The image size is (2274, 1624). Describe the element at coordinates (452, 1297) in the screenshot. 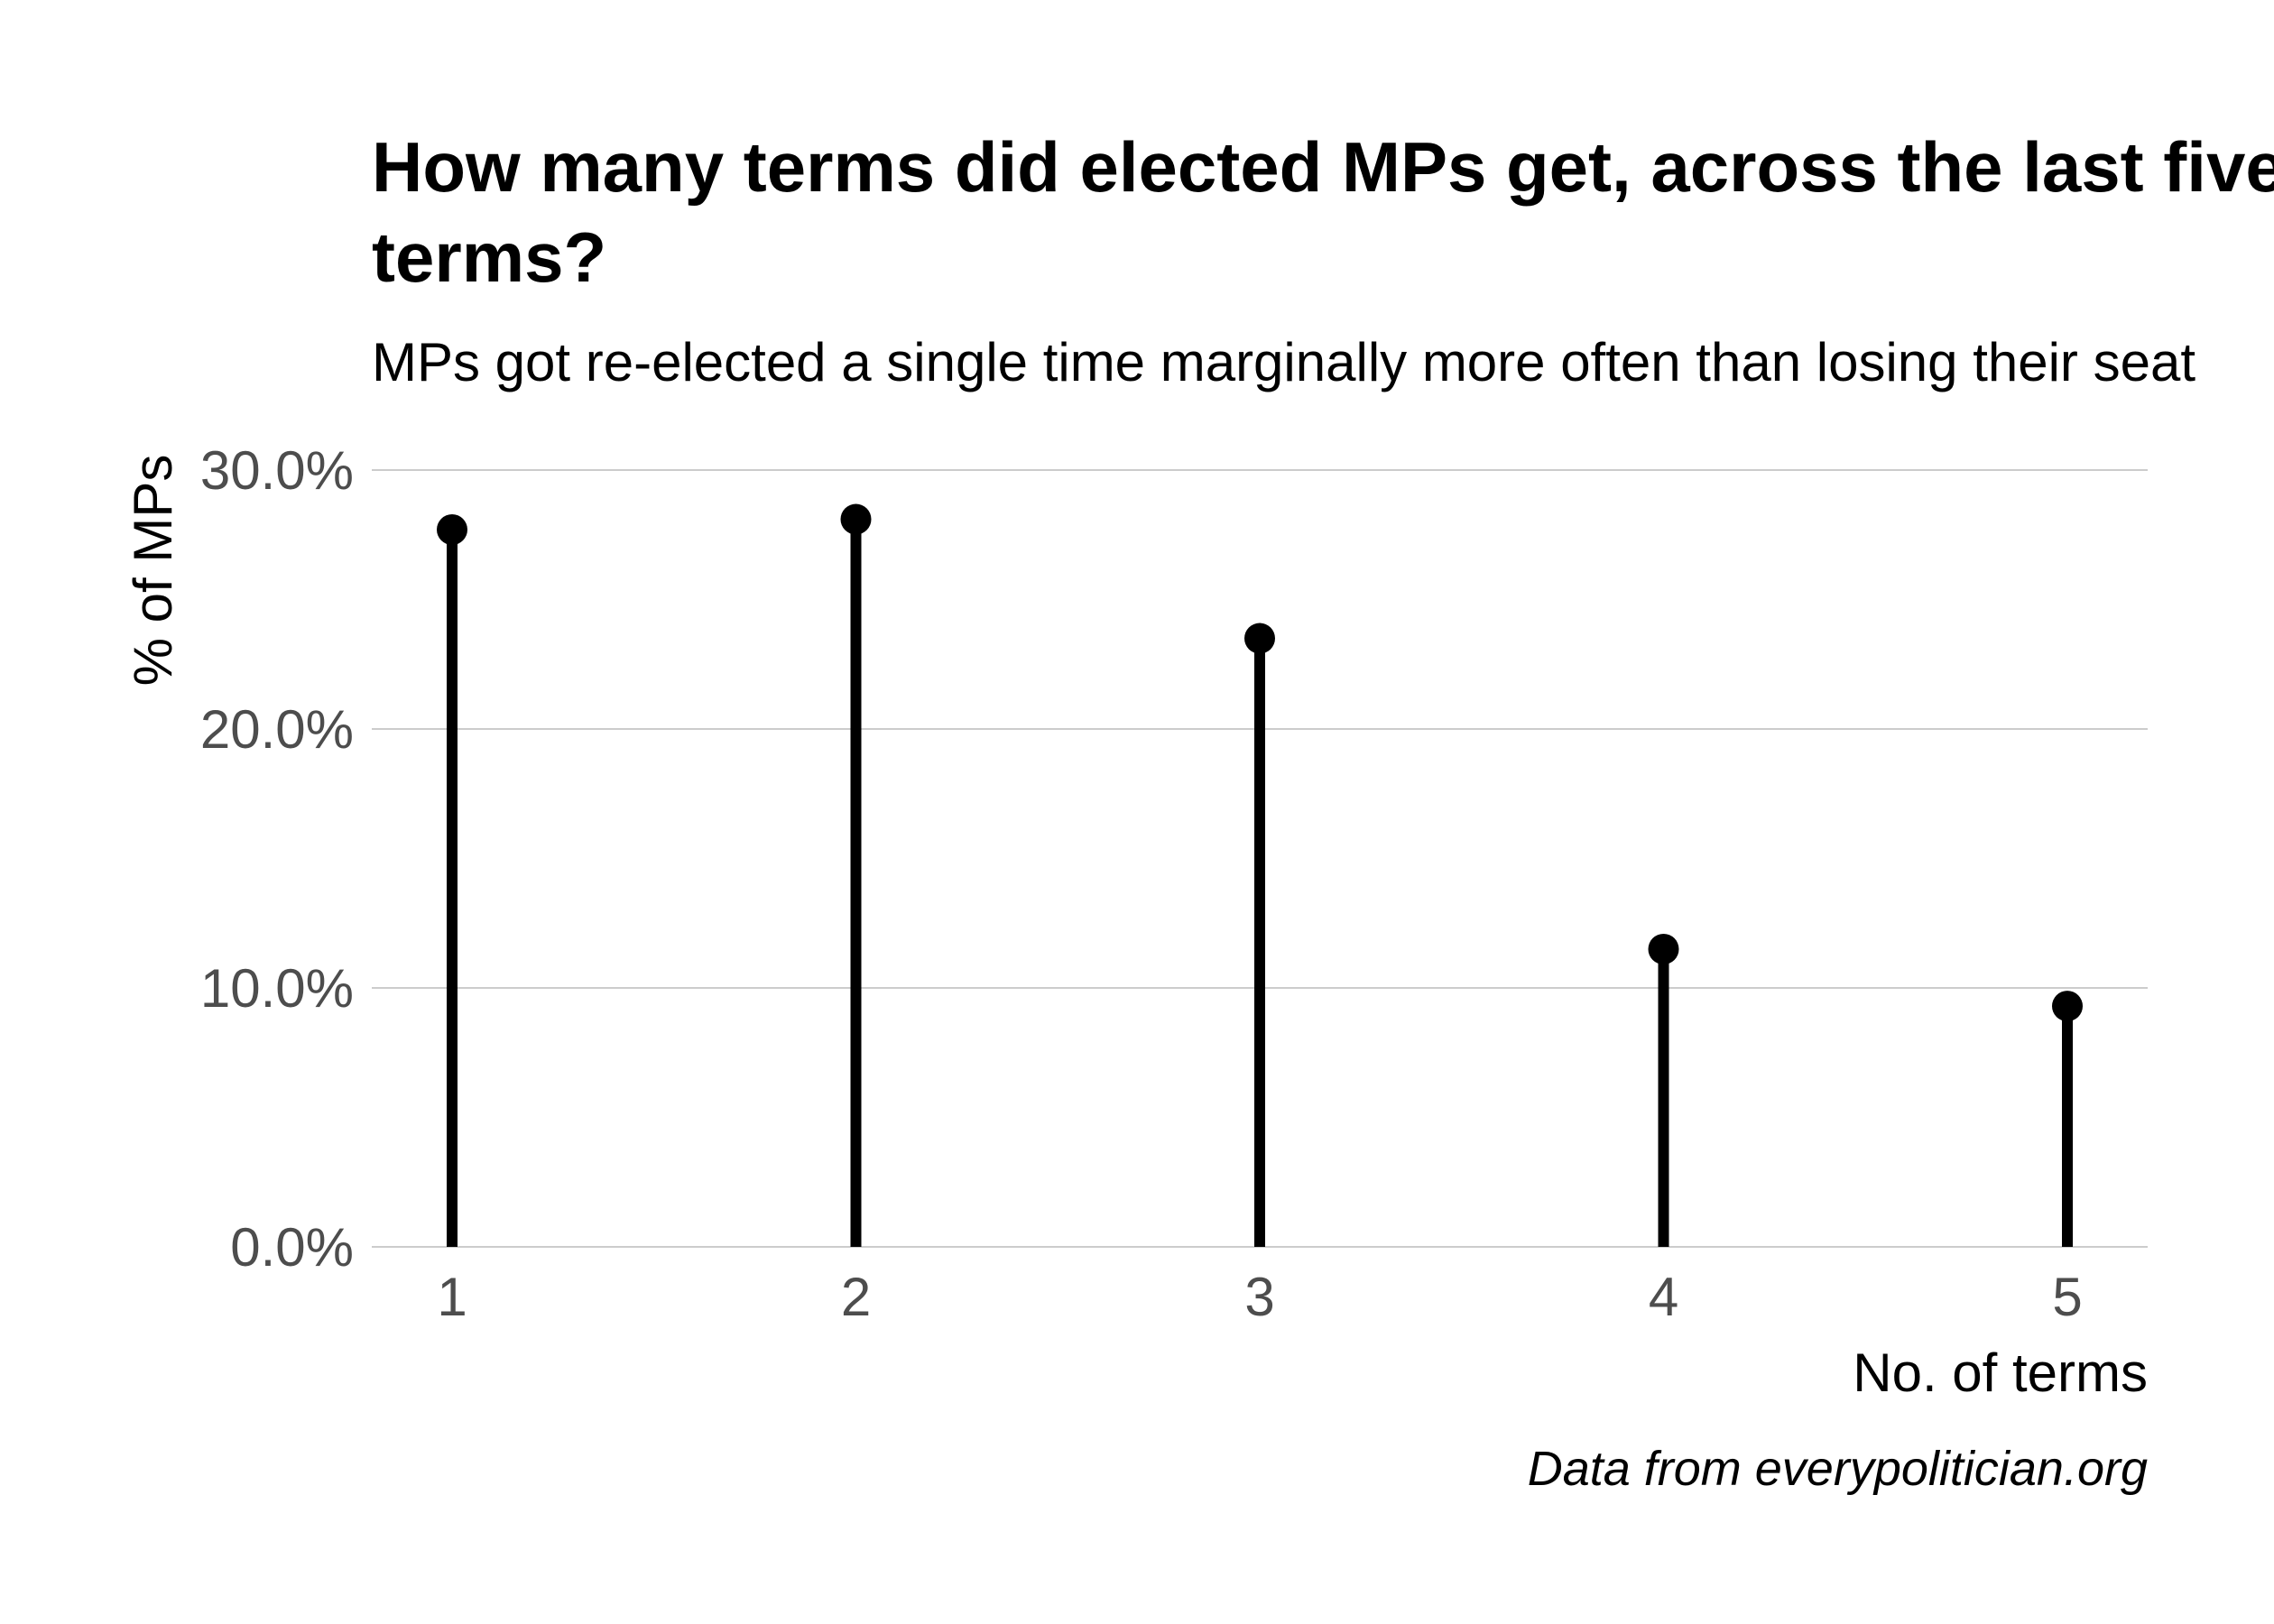

I see `x-tick-label-1: 1` at that location.